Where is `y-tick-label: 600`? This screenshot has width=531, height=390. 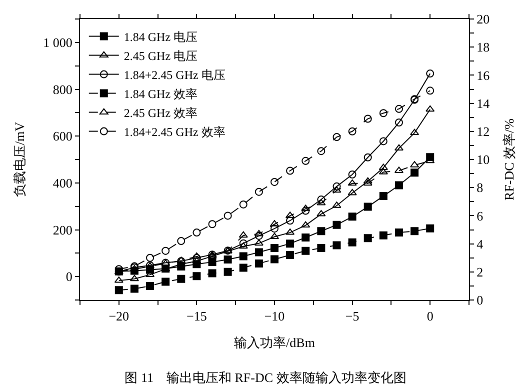
y-tick-label: 600 is located at coordinates (62, 136).